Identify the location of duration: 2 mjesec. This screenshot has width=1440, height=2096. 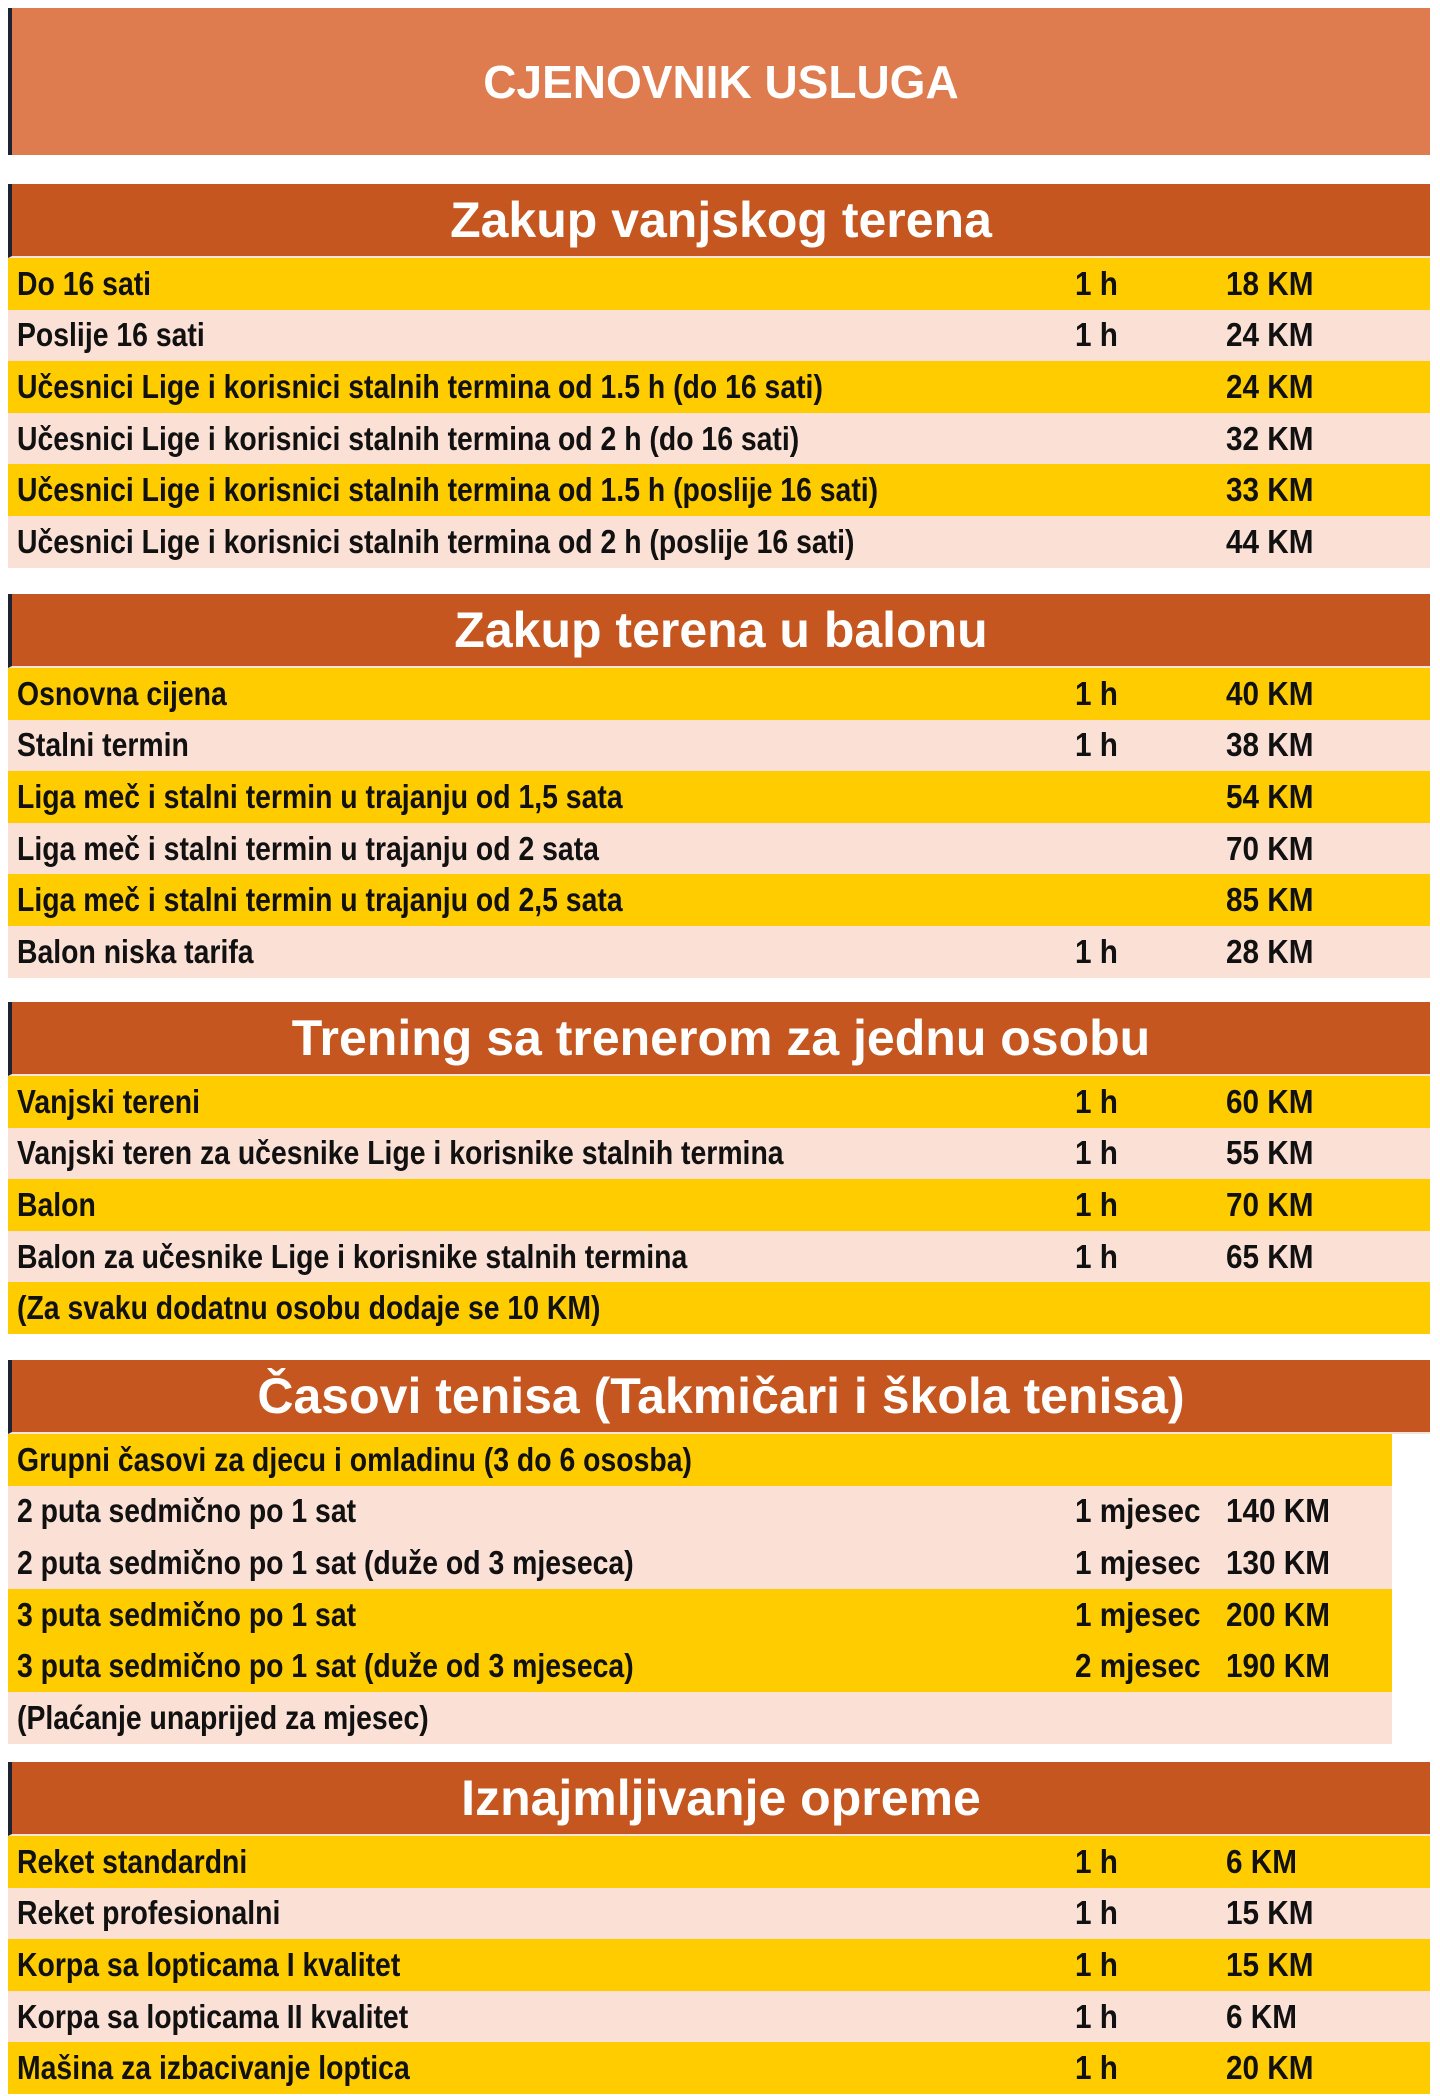
(1138, 1666).